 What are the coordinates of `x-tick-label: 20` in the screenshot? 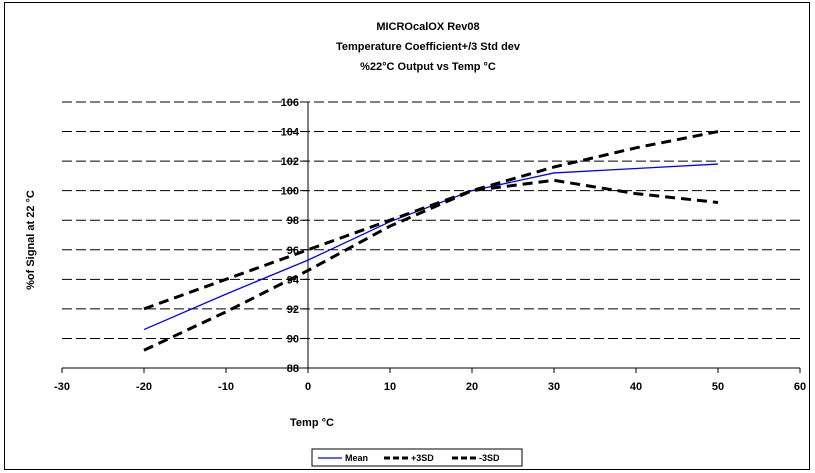 It's located at (472, 387).